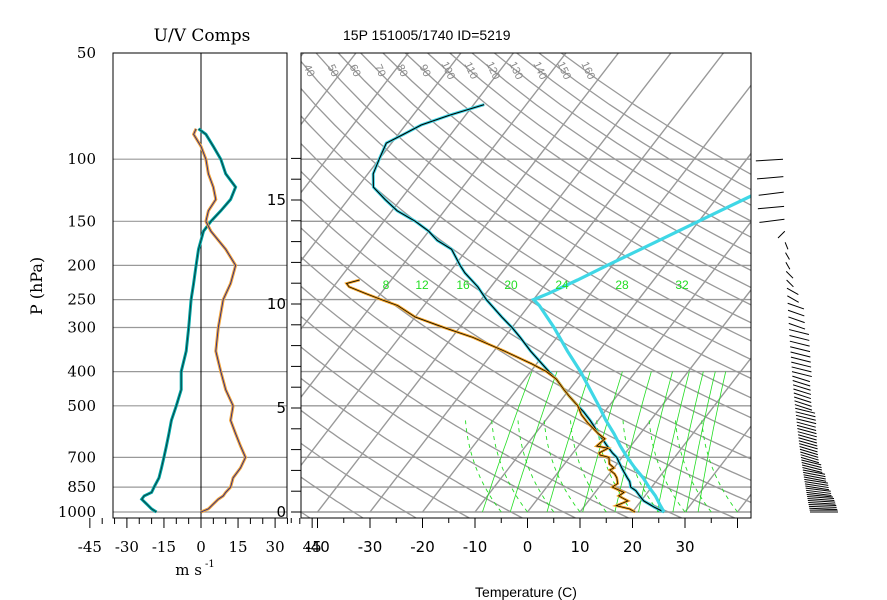 Image resolution: width=887 pixels, height=600 pixels. I want to click on skewt-x-tick-label: -10, so click(475, 547).